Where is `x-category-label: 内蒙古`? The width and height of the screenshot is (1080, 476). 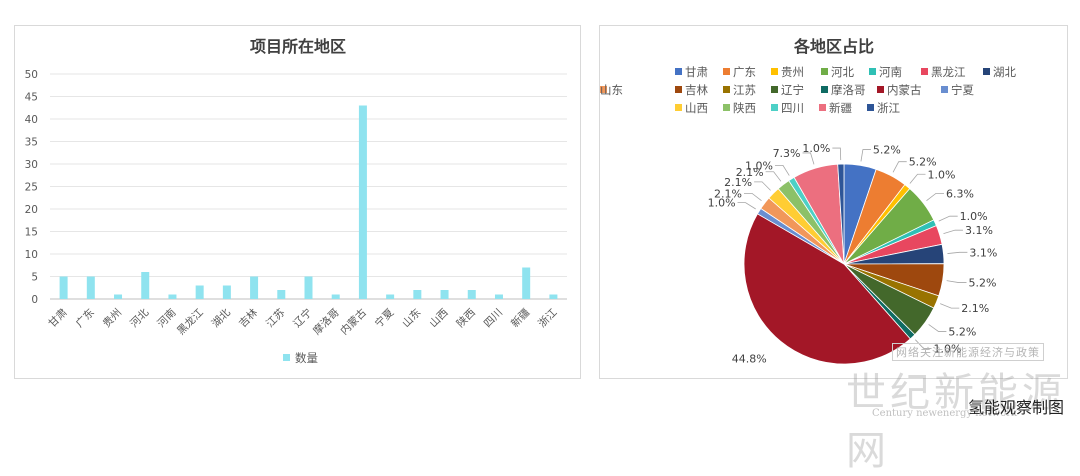
x-category-label: 内蒙古 is located at coordinates (353, 321).